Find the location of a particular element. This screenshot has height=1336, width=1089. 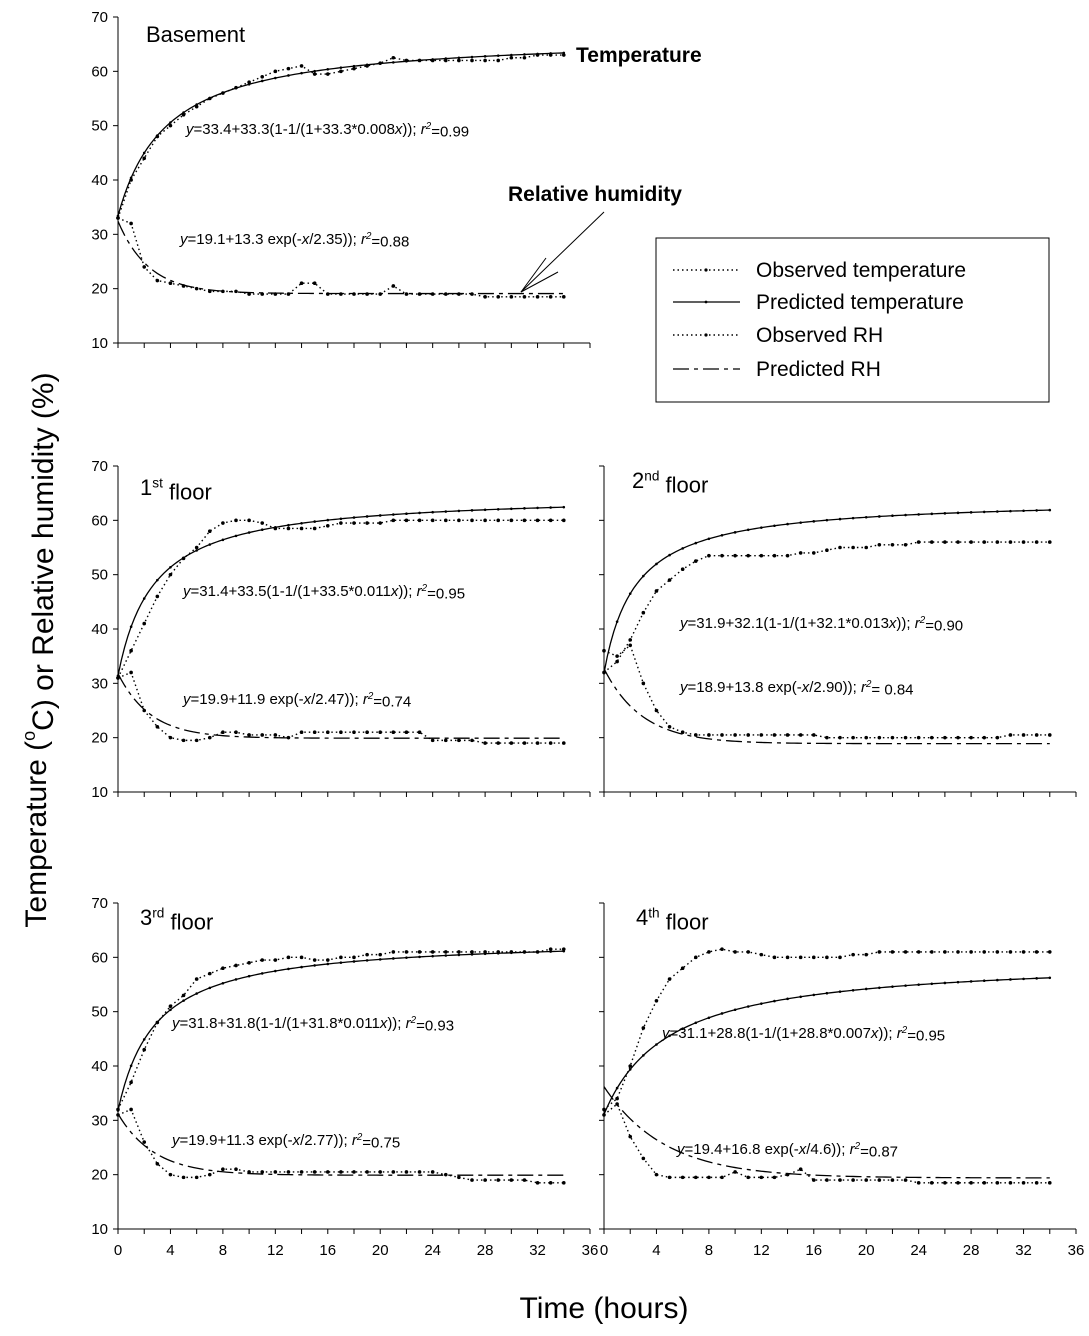

1st-floor-y-tick-label: 10 is located at coordinates (99, 792).